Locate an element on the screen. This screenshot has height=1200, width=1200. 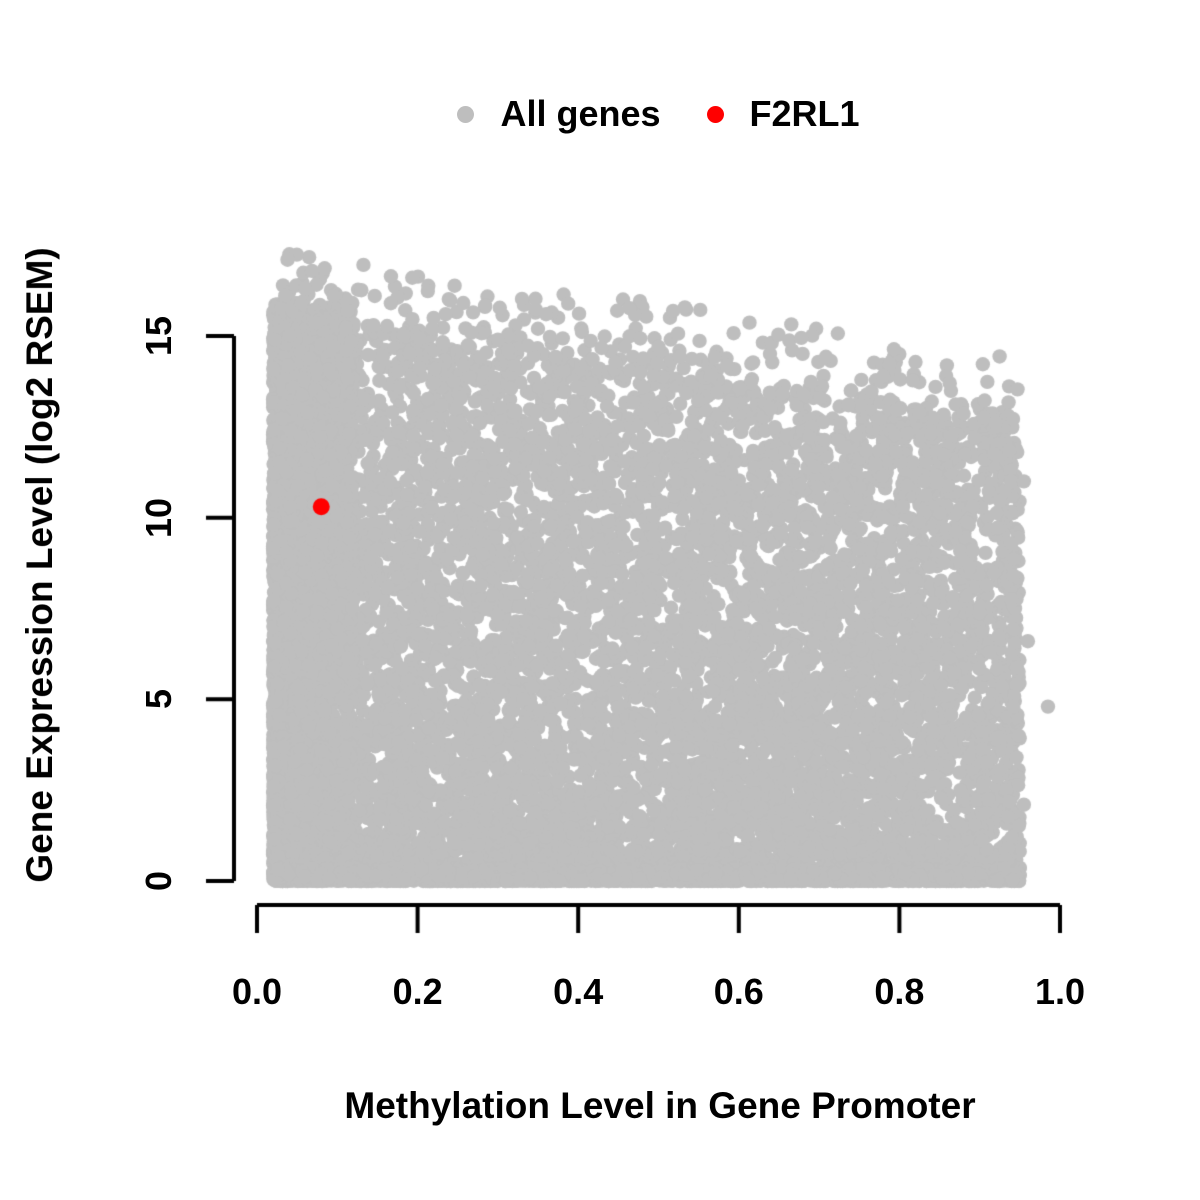
y-tick-label-5: 5 is located at coordinates (158, 699).